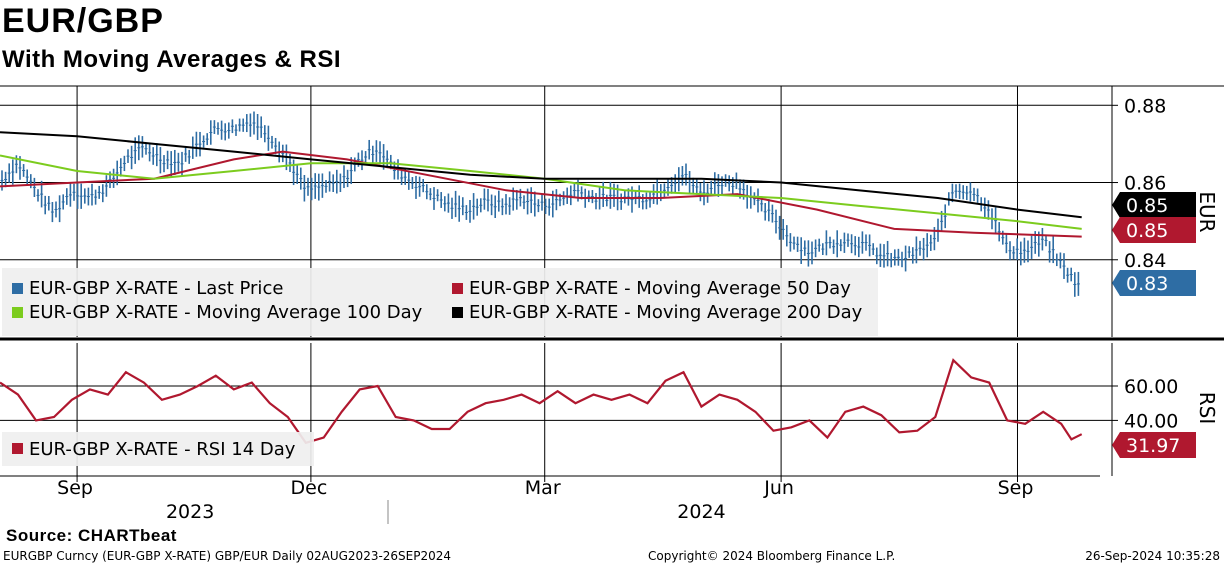  What do you see at coordinates (1147, 231) in the screenshot?
I see `ma50-last-value-tag-text: 0.85` at bounding box center [1147, 231].